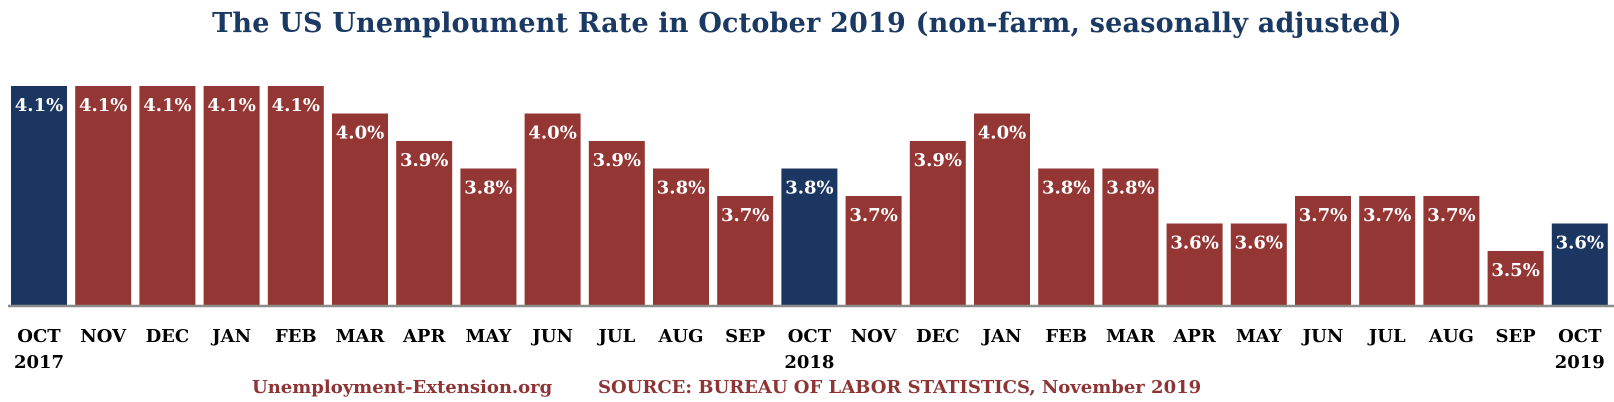 The width and height of the screenshot is (1614, 402). What do you see at coordinates (1194, 336) in the screenshot?
I see `x-tick-label-18: APR` at bounding box center [1194, 336].